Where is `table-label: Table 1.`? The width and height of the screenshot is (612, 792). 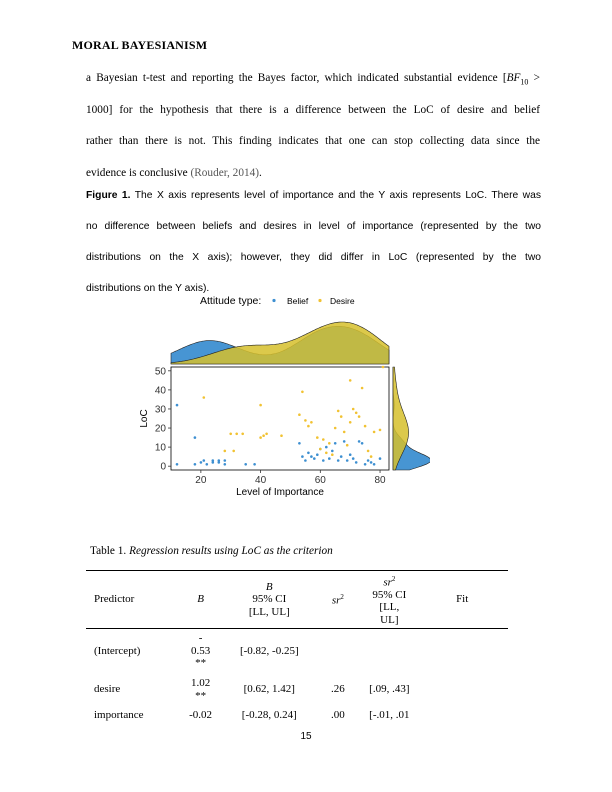 table-label: Table 1. is located at coordinates (110, 551).